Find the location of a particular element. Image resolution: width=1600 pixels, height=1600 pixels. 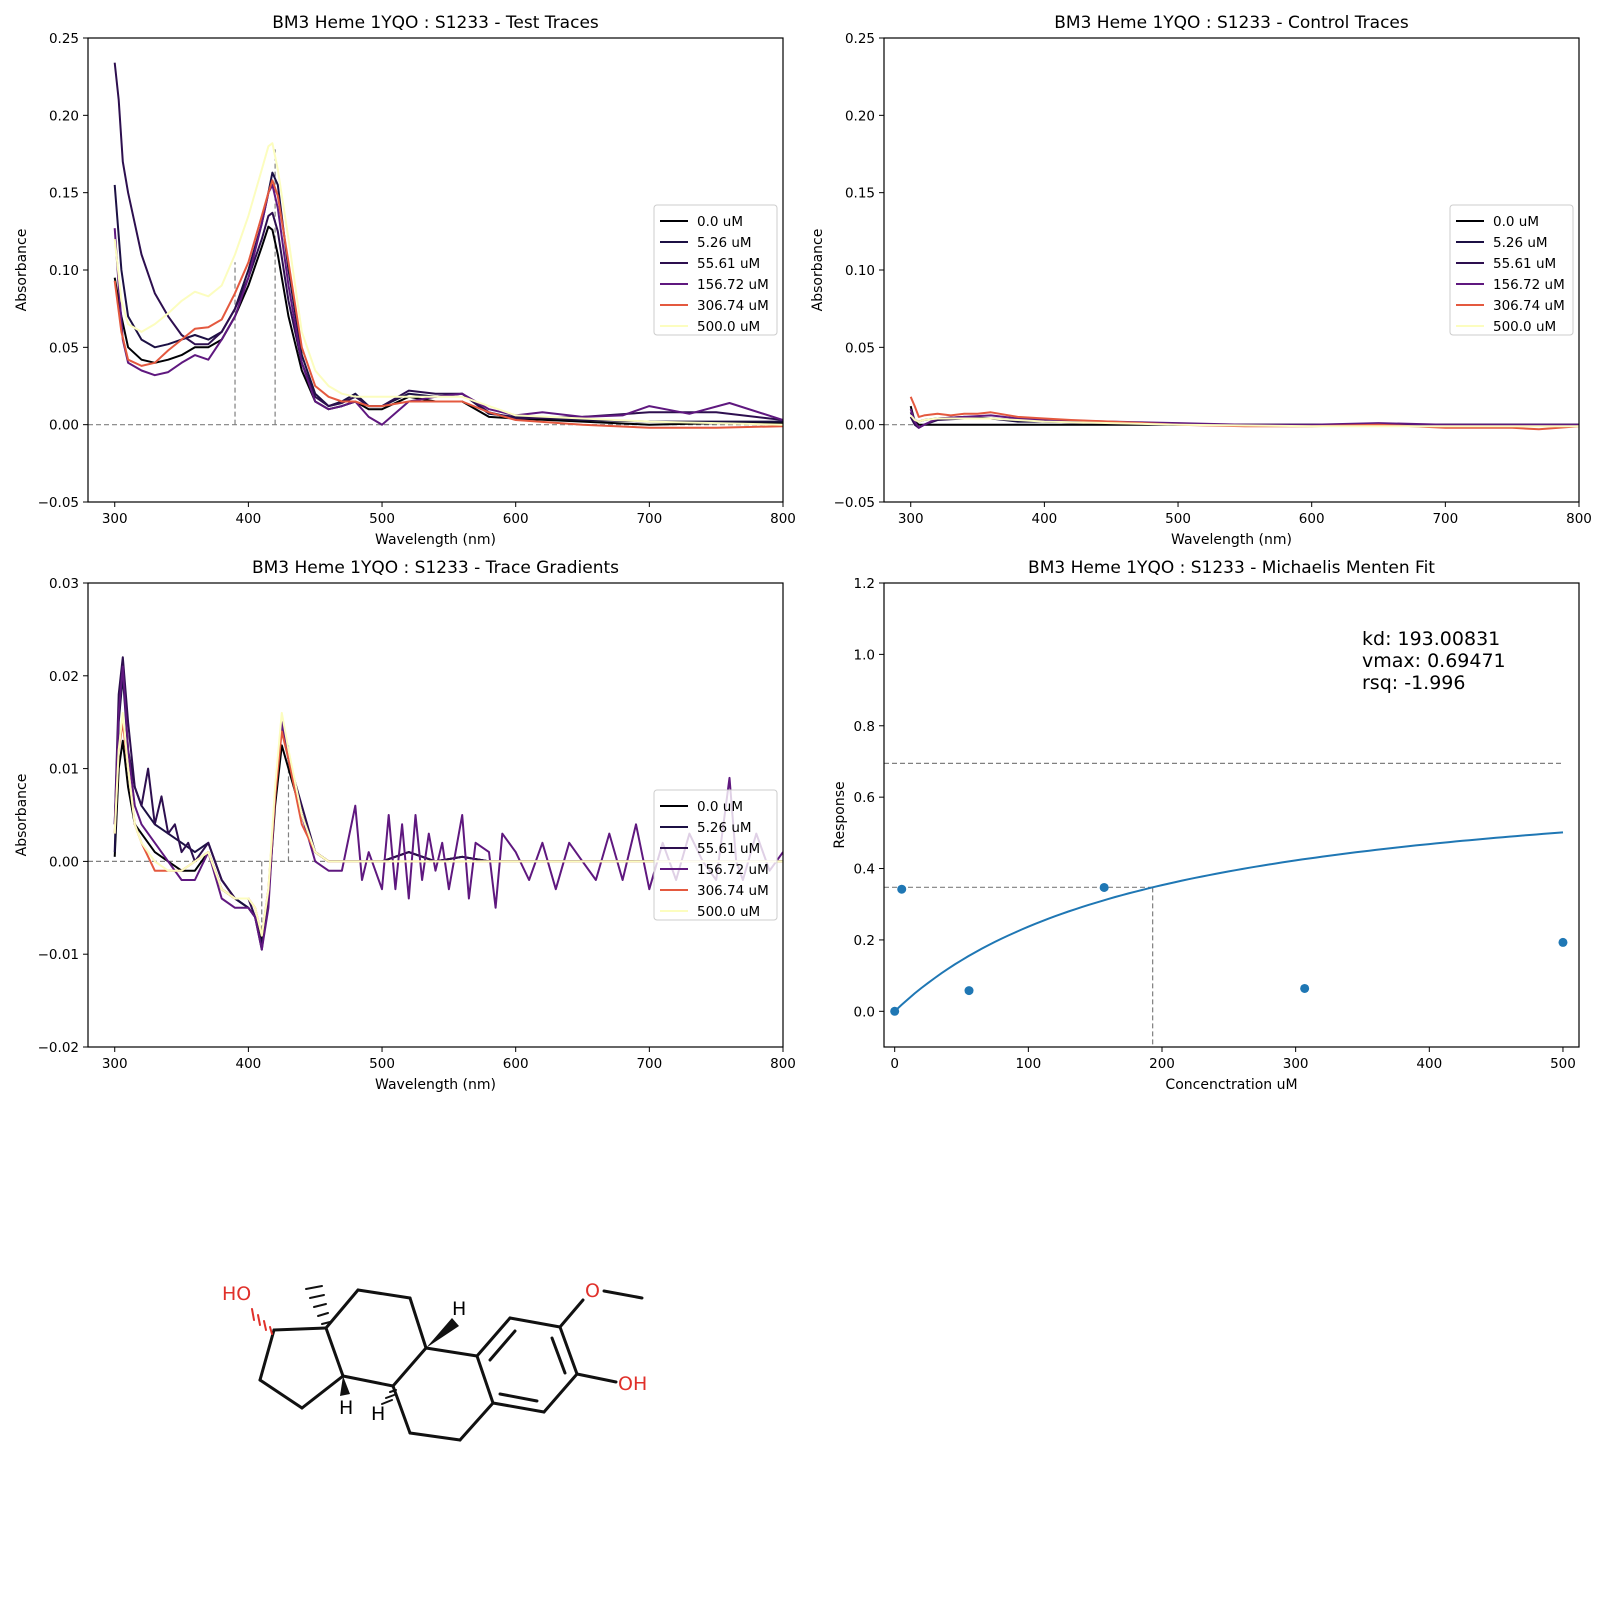

gradients-legend-label-4: 306.74 uM is located at coordinates (733, 891).